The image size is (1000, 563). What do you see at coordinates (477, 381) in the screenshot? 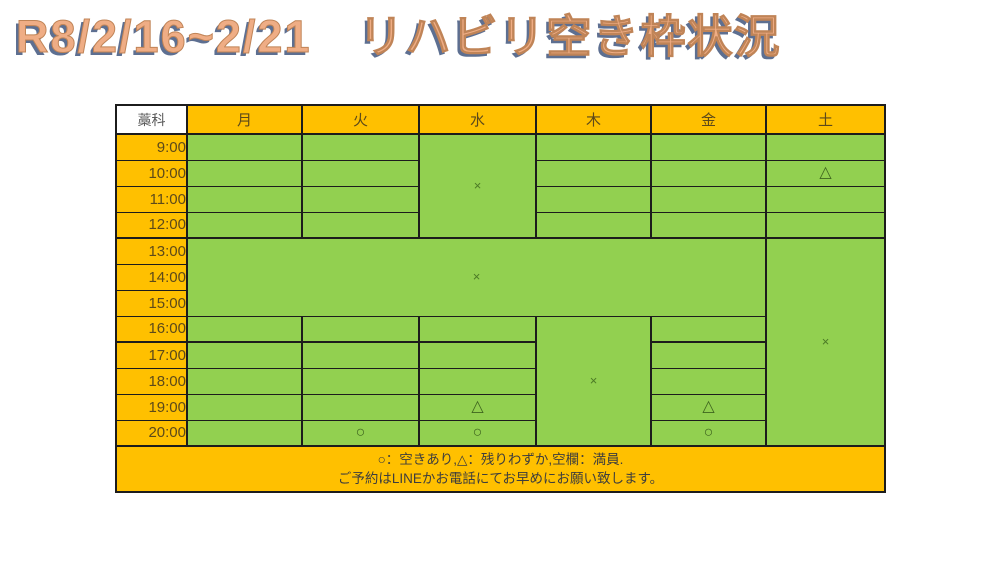
I see `slot-18:00-day2` at bounding box center [477, 381].